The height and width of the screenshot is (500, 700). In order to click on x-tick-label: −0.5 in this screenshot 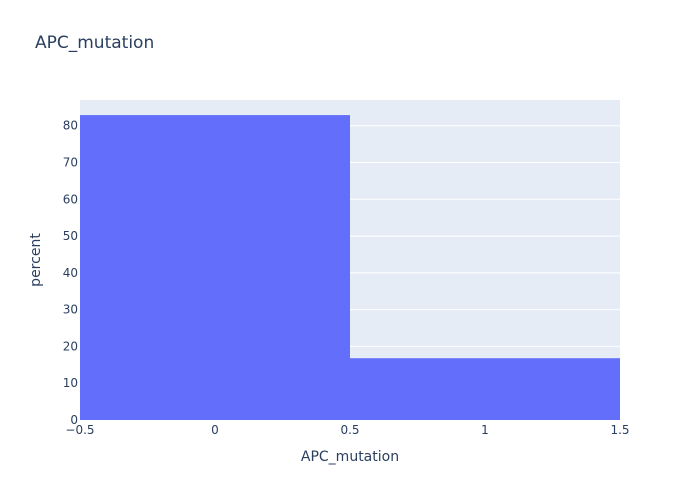, I will do `click(79, 430)`.